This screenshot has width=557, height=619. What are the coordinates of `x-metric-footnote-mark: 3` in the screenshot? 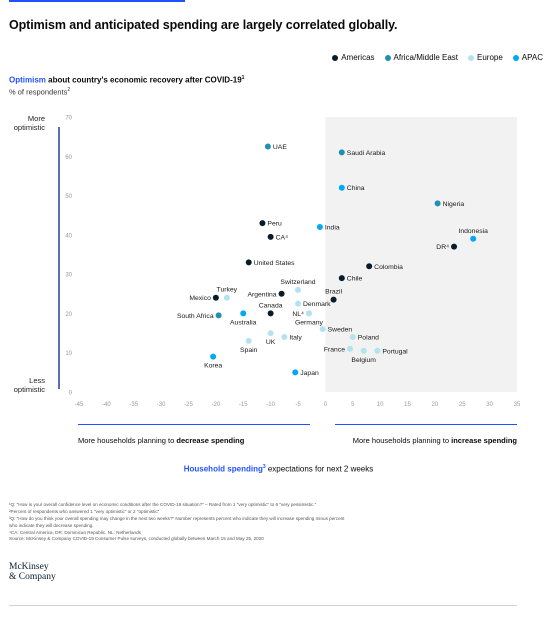 It's located at (264, 467).